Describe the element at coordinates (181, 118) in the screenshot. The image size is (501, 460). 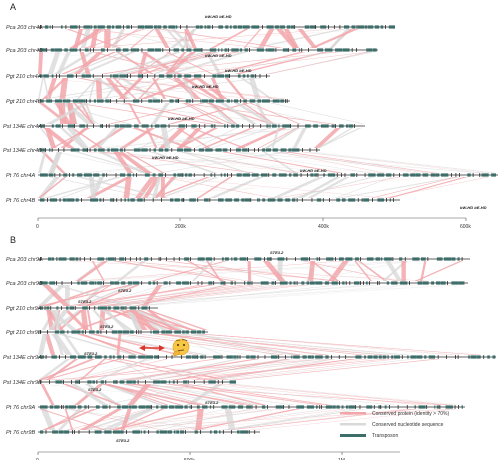
I see `gene-label: bW-HD bE-HD` at that location.